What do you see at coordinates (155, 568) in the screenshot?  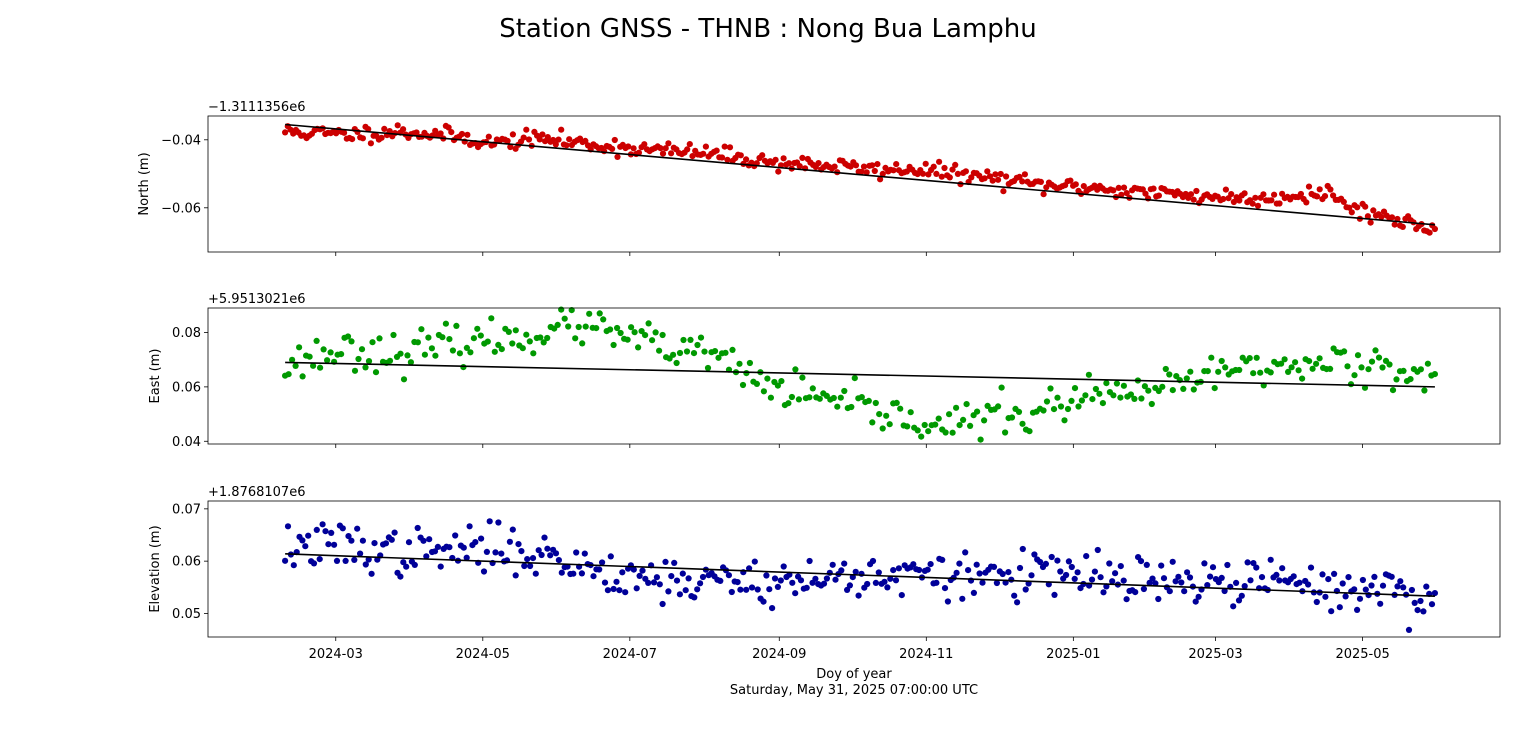 I see `elevation-ylabel: Elevation (m)` at bounding box center [155, 568].